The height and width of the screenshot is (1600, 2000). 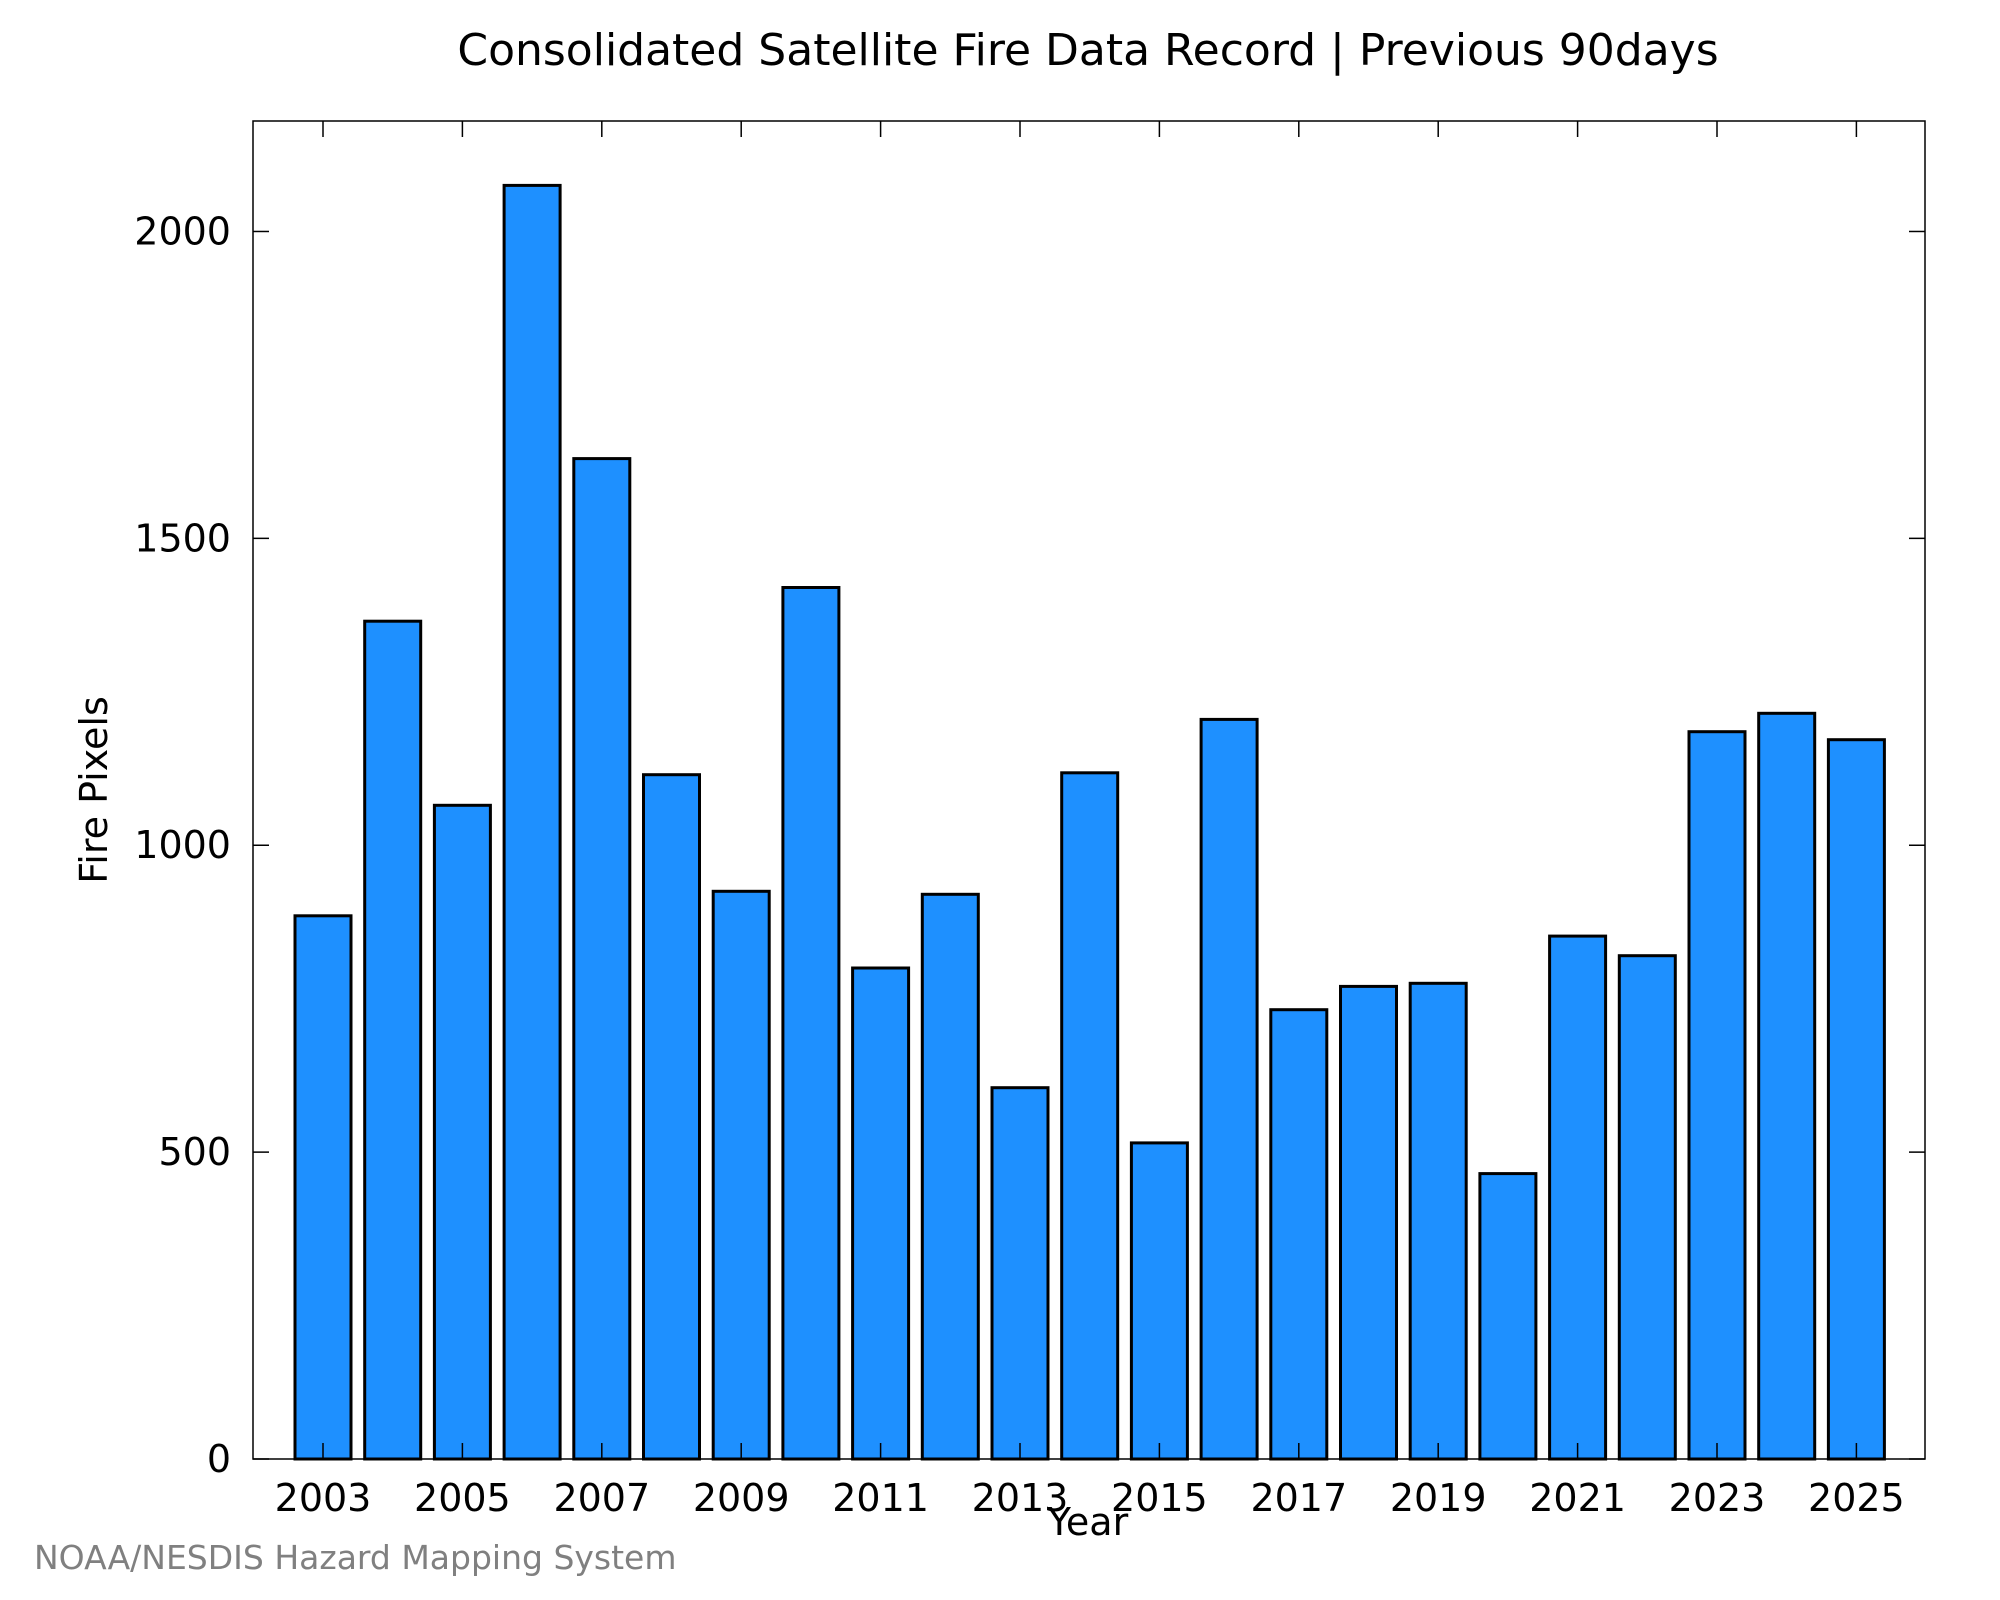 I want to click on bar-2008, so click(x=671, y=1117).